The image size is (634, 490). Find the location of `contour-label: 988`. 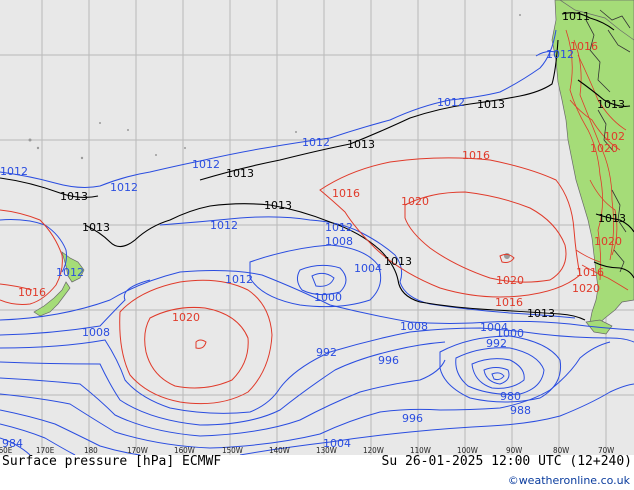

contour-label: 988 is located at coordinates (520, 410).